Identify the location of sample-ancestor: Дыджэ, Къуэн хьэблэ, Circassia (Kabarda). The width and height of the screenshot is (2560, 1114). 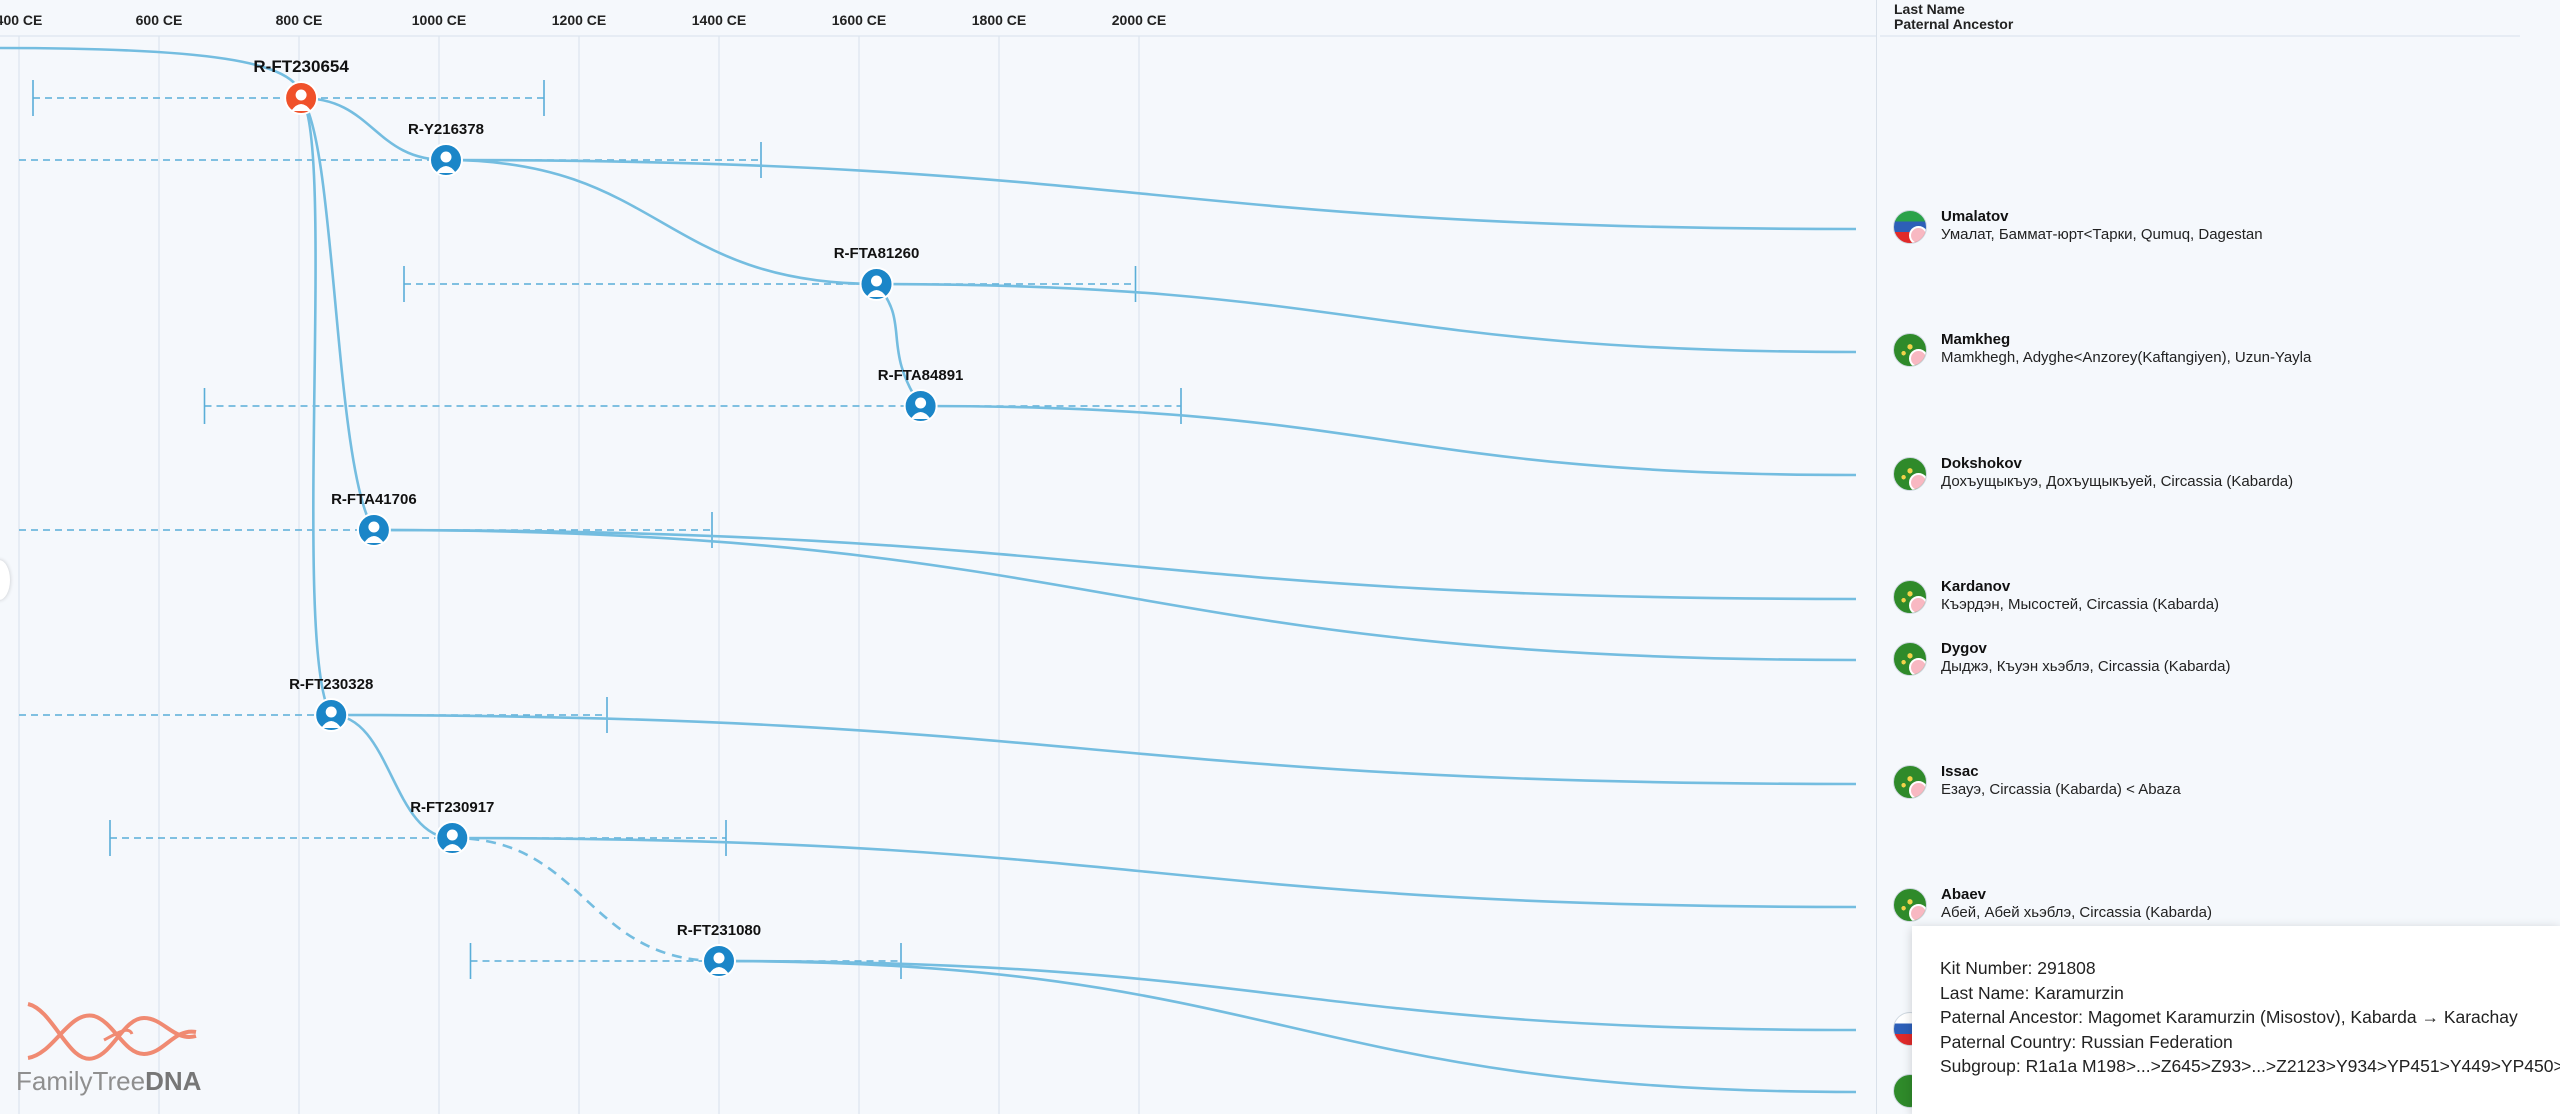
(2086, 666).